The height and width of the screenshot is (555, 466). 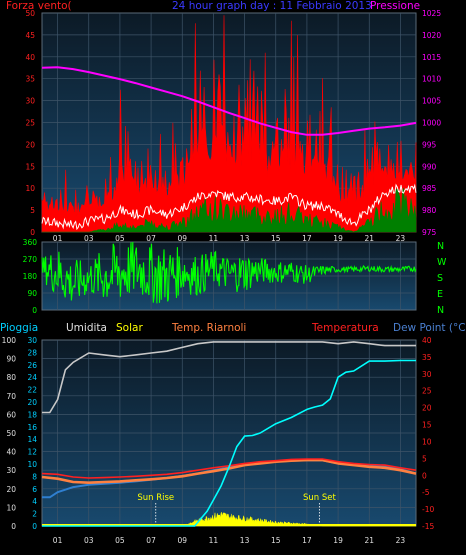 What do you see at coordinates (429, 232) in the screenshot?
I see `y2-tick-label: 975` at bounding box center [429, 232].